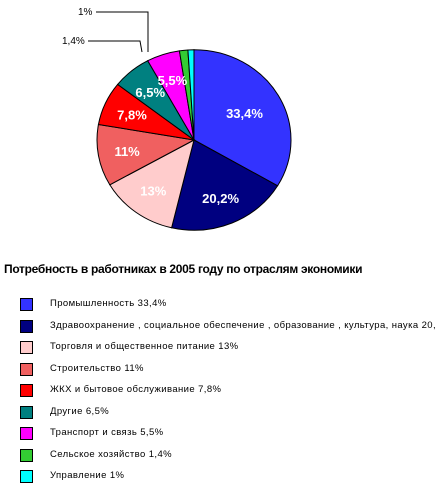 The width and height of the screenshot is (435, 499). I want to click on slice-label-7: 5,5%, so click(173, 80).